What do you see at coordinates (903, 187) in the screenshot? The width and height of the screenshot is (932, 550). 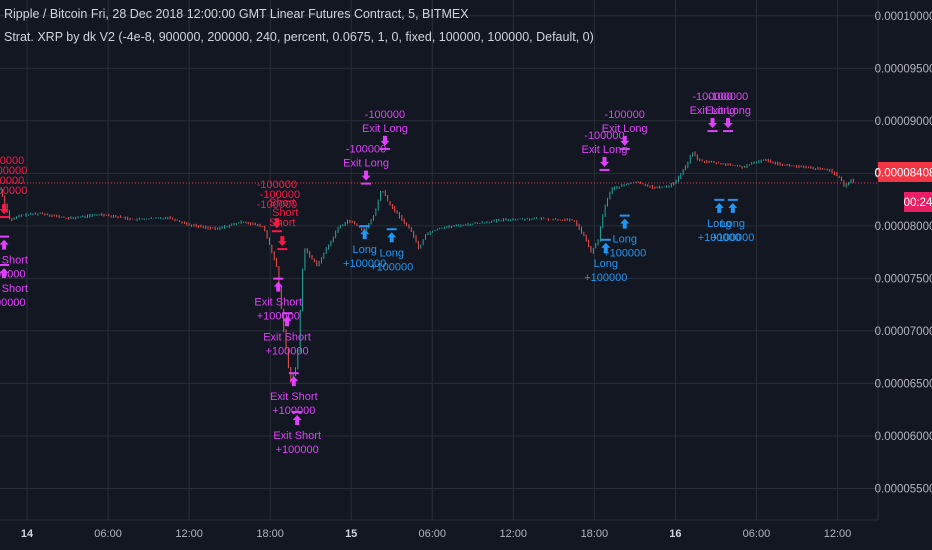 I see `price-badges: 0.00008408 00:24` at bounding box center [903, 187].